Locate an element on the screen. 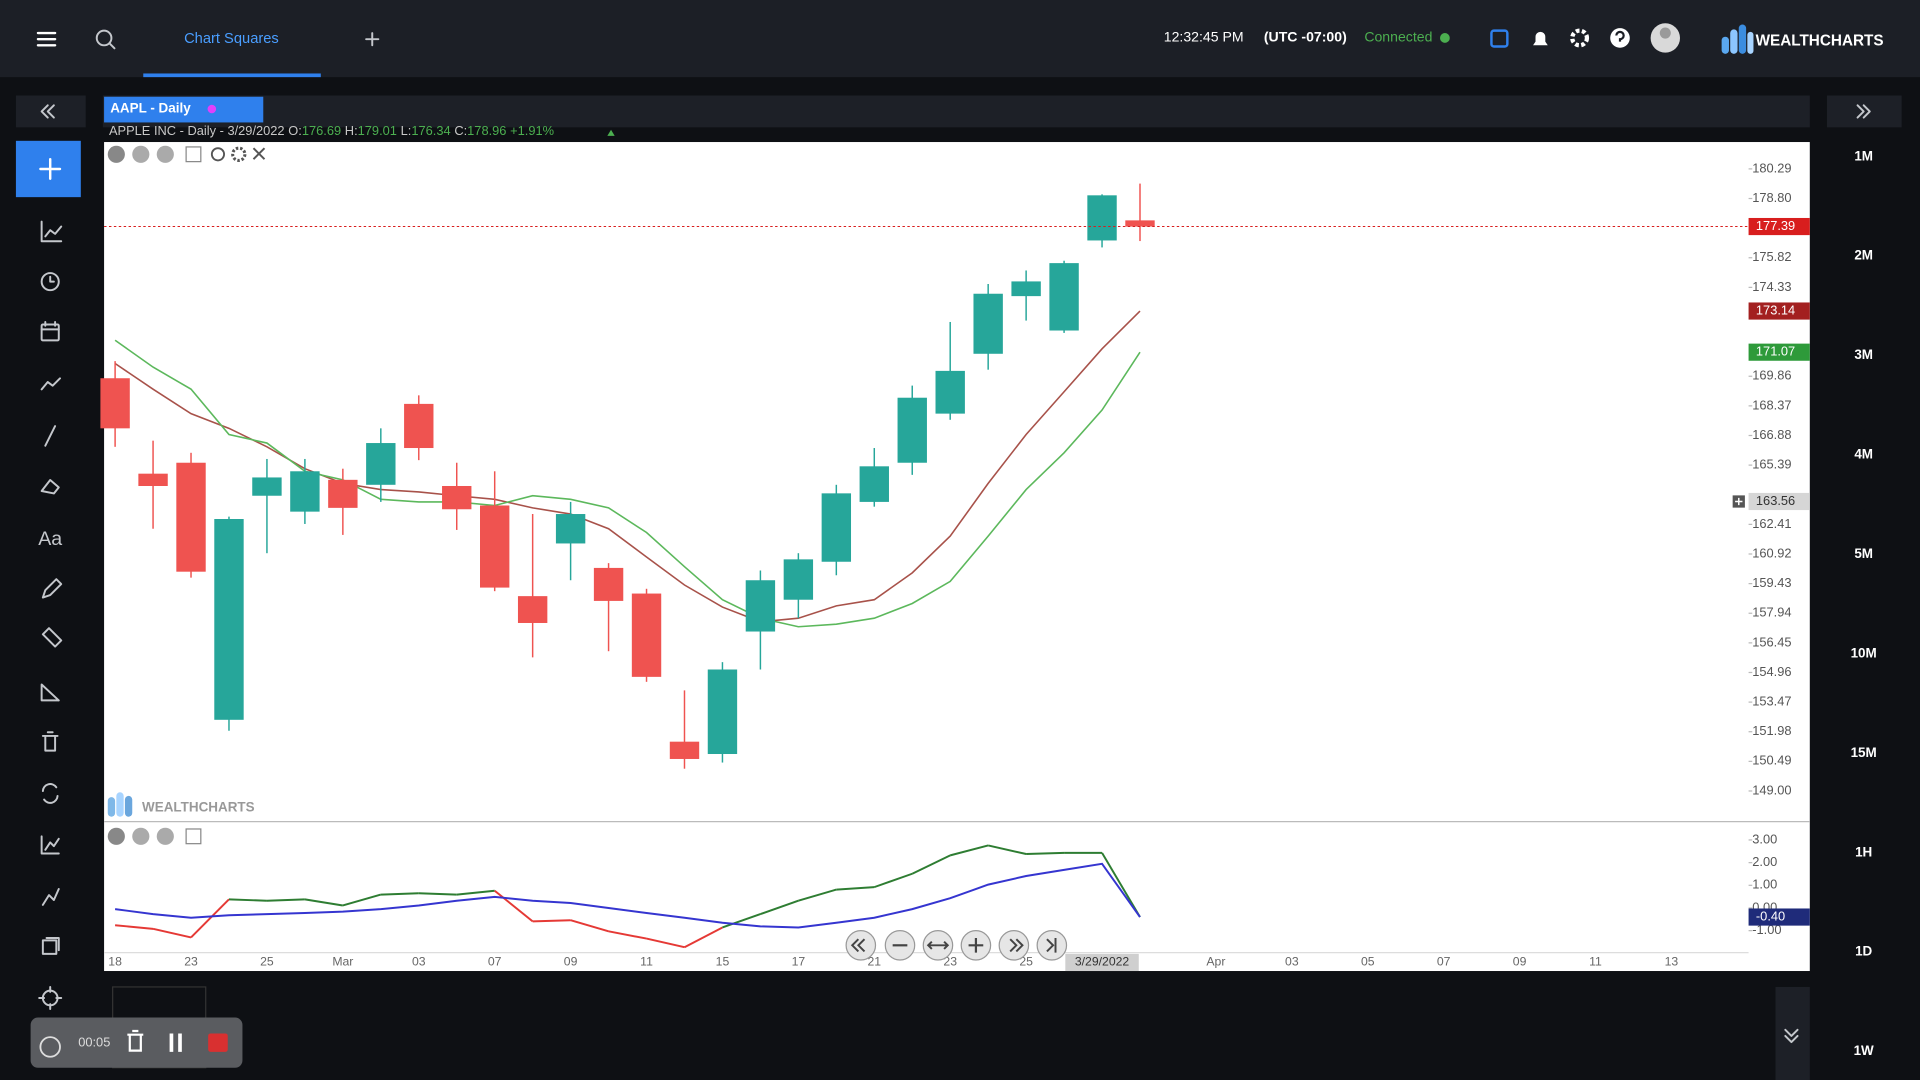 The width and height of the screenshot is (1920, 1080). timeframe: 1H is located at coordinates (1863, 851).